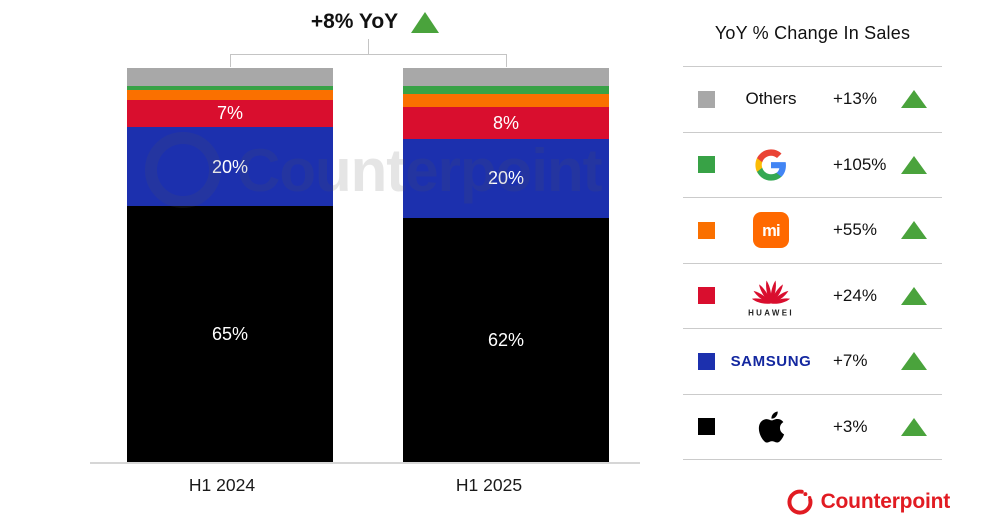  Describe the element at coordinates (365, 463) in the screenshot. I see `x-axis-line` at that location.